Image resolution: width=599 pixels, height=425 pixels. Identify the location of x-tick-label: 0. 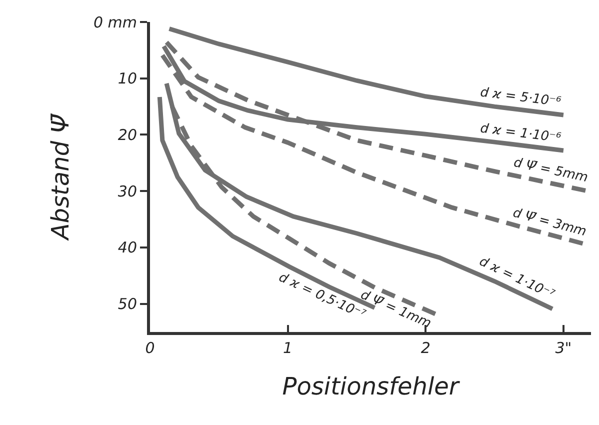
(150, 348).